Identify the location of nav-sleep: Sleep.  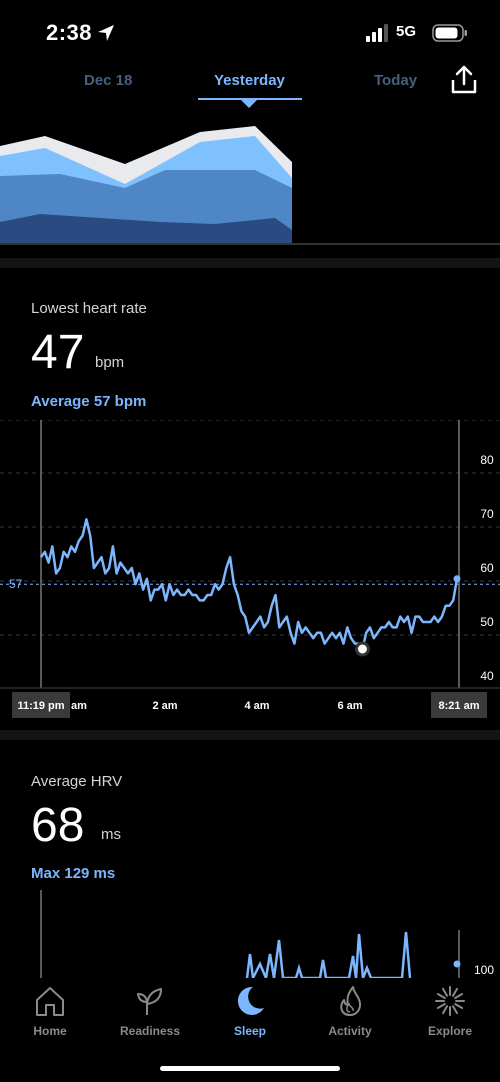
(250, 1011).